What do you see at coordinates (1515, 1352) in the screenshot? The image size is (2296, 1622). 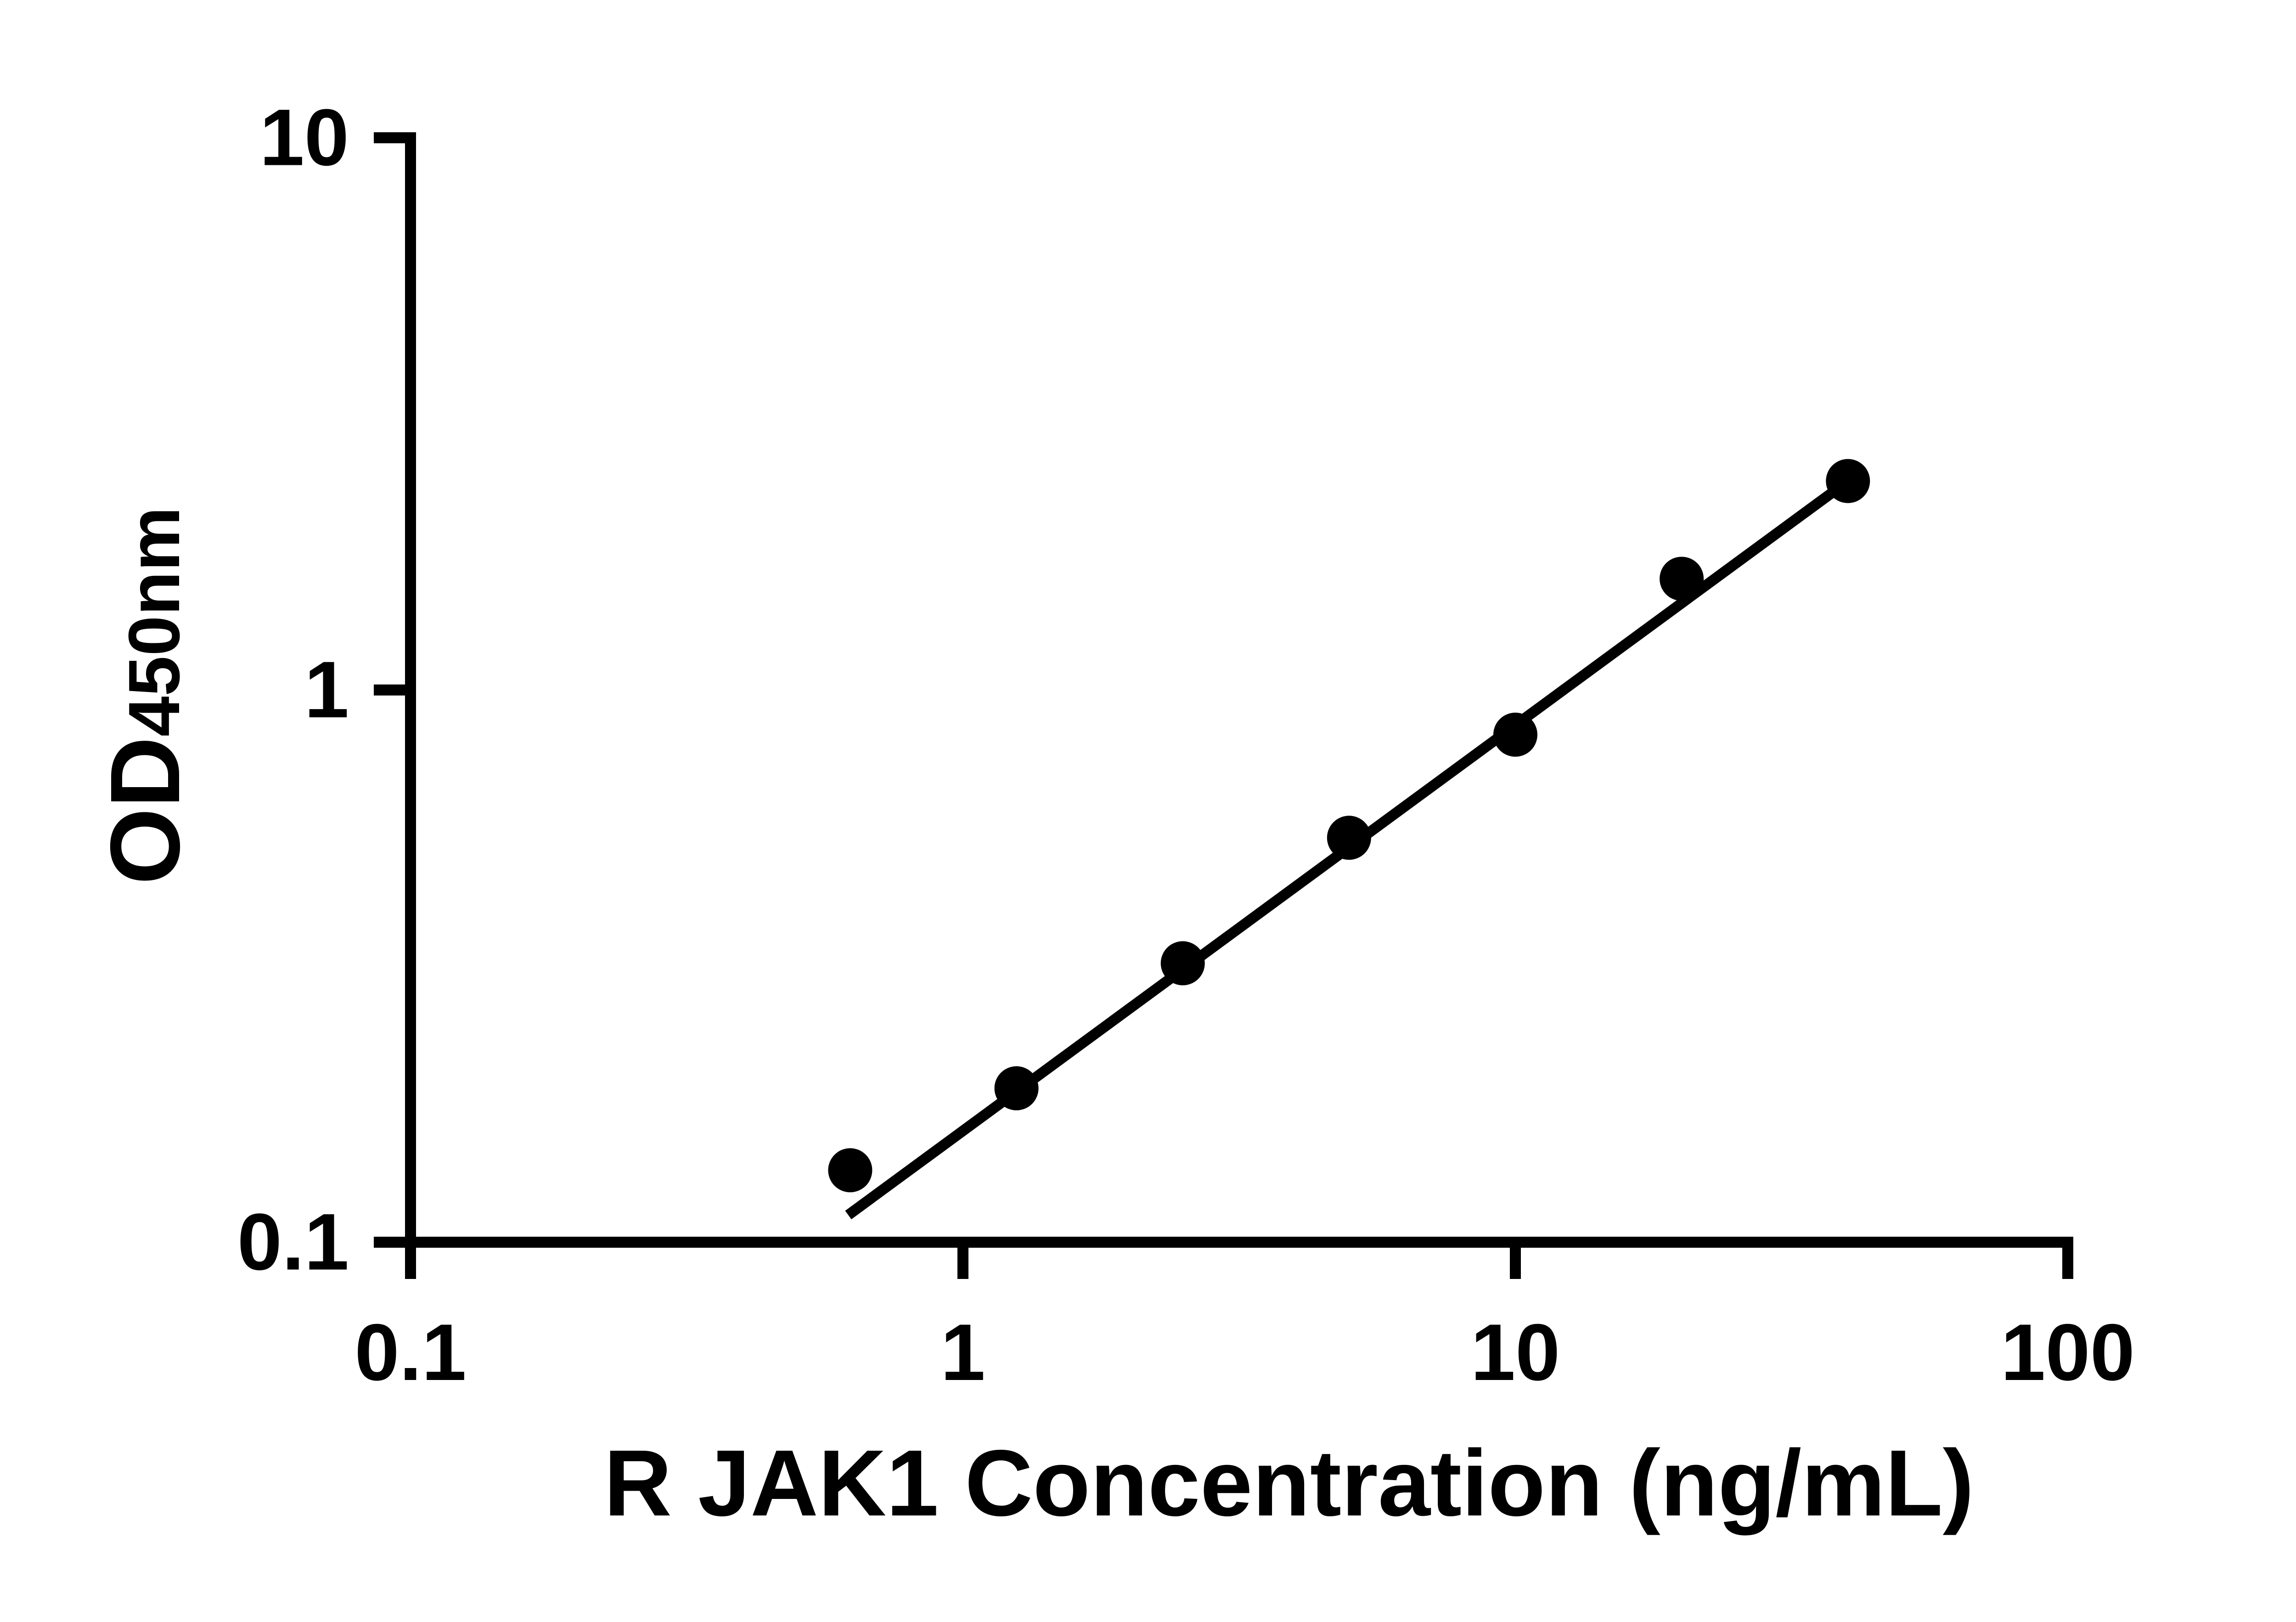 I see `x-tick-label: 10` at bounding box center [1515, 1352].